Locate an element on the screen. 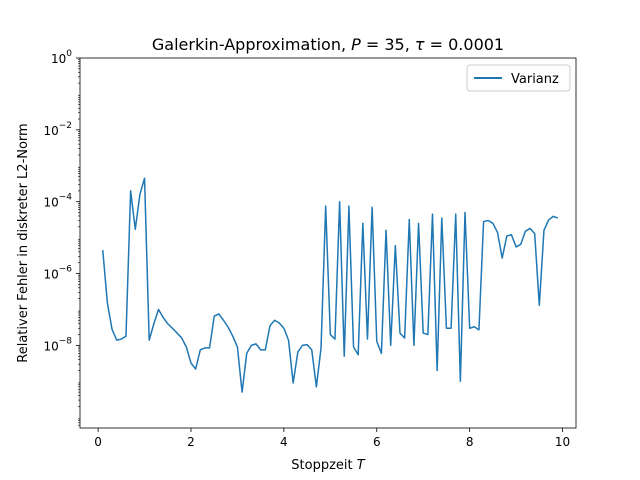 The image size is (640, 480). x-tick-label: 0 is located at coordinates (98, 442).